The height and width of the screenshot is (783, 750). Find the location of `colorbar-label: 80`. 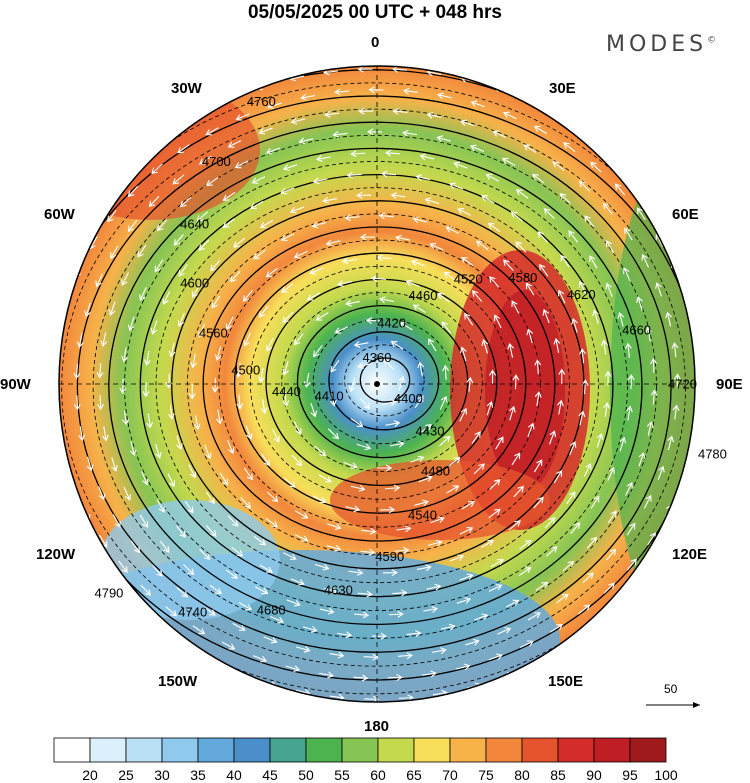

colorbar-label: 80 is located at coordinates (522, 775).